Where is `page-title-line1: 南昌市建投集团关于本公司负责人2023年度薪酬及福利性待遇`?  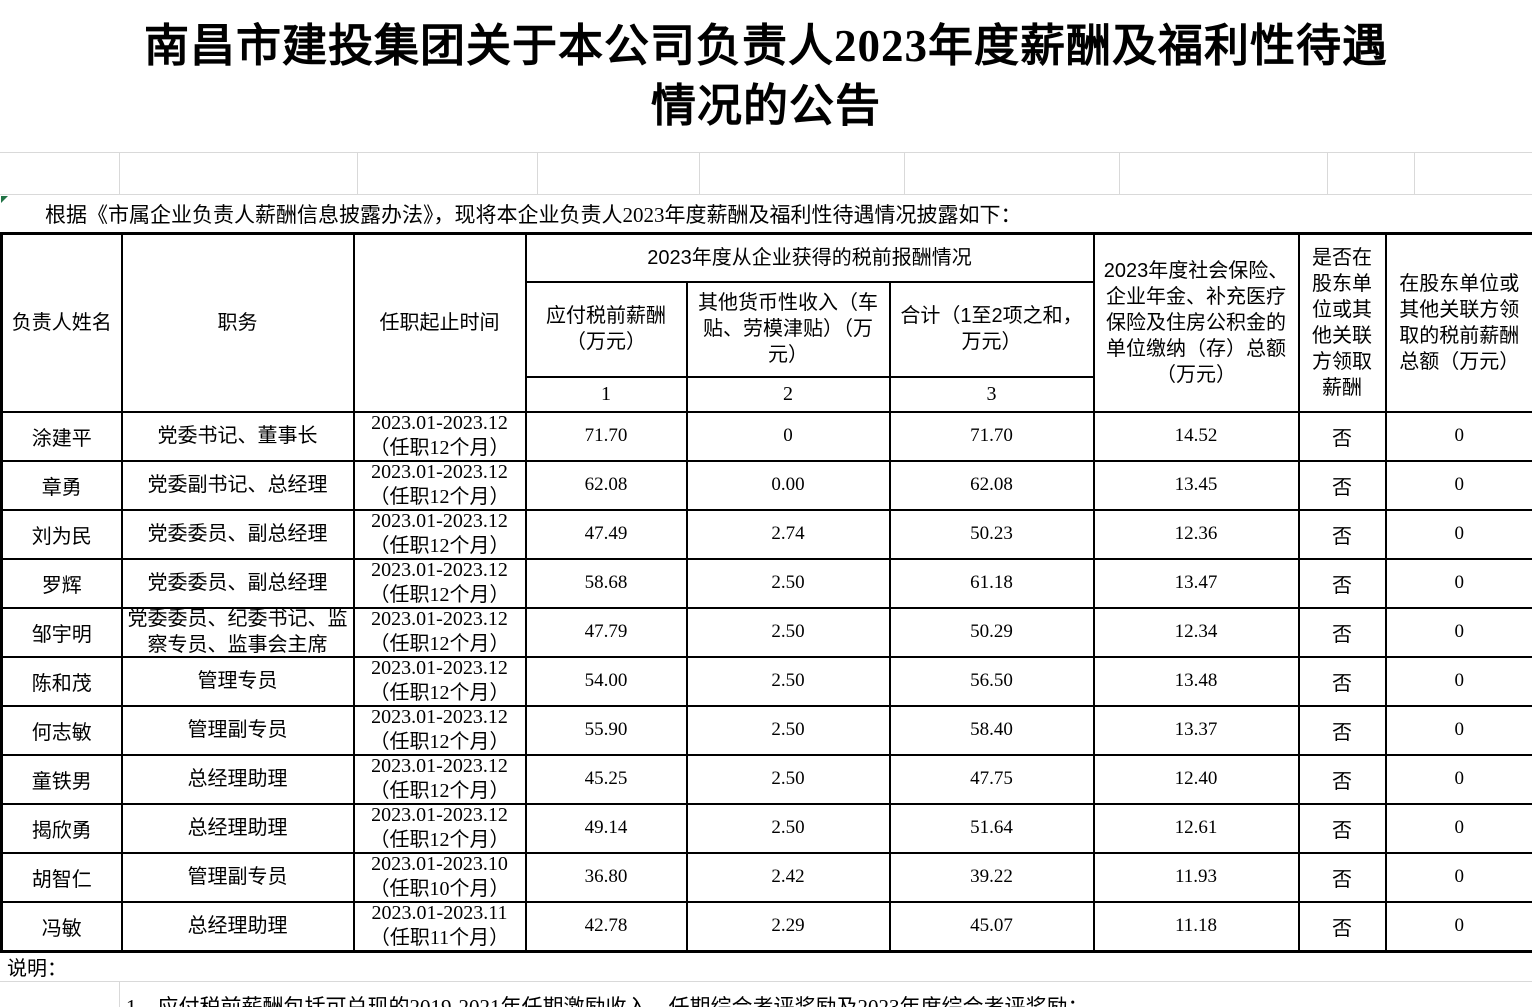 page-title-line1: 南昌市建投集团关于本公司负责人2023年度薪酬及福利性待遇 is located at coordinates (765, 46).